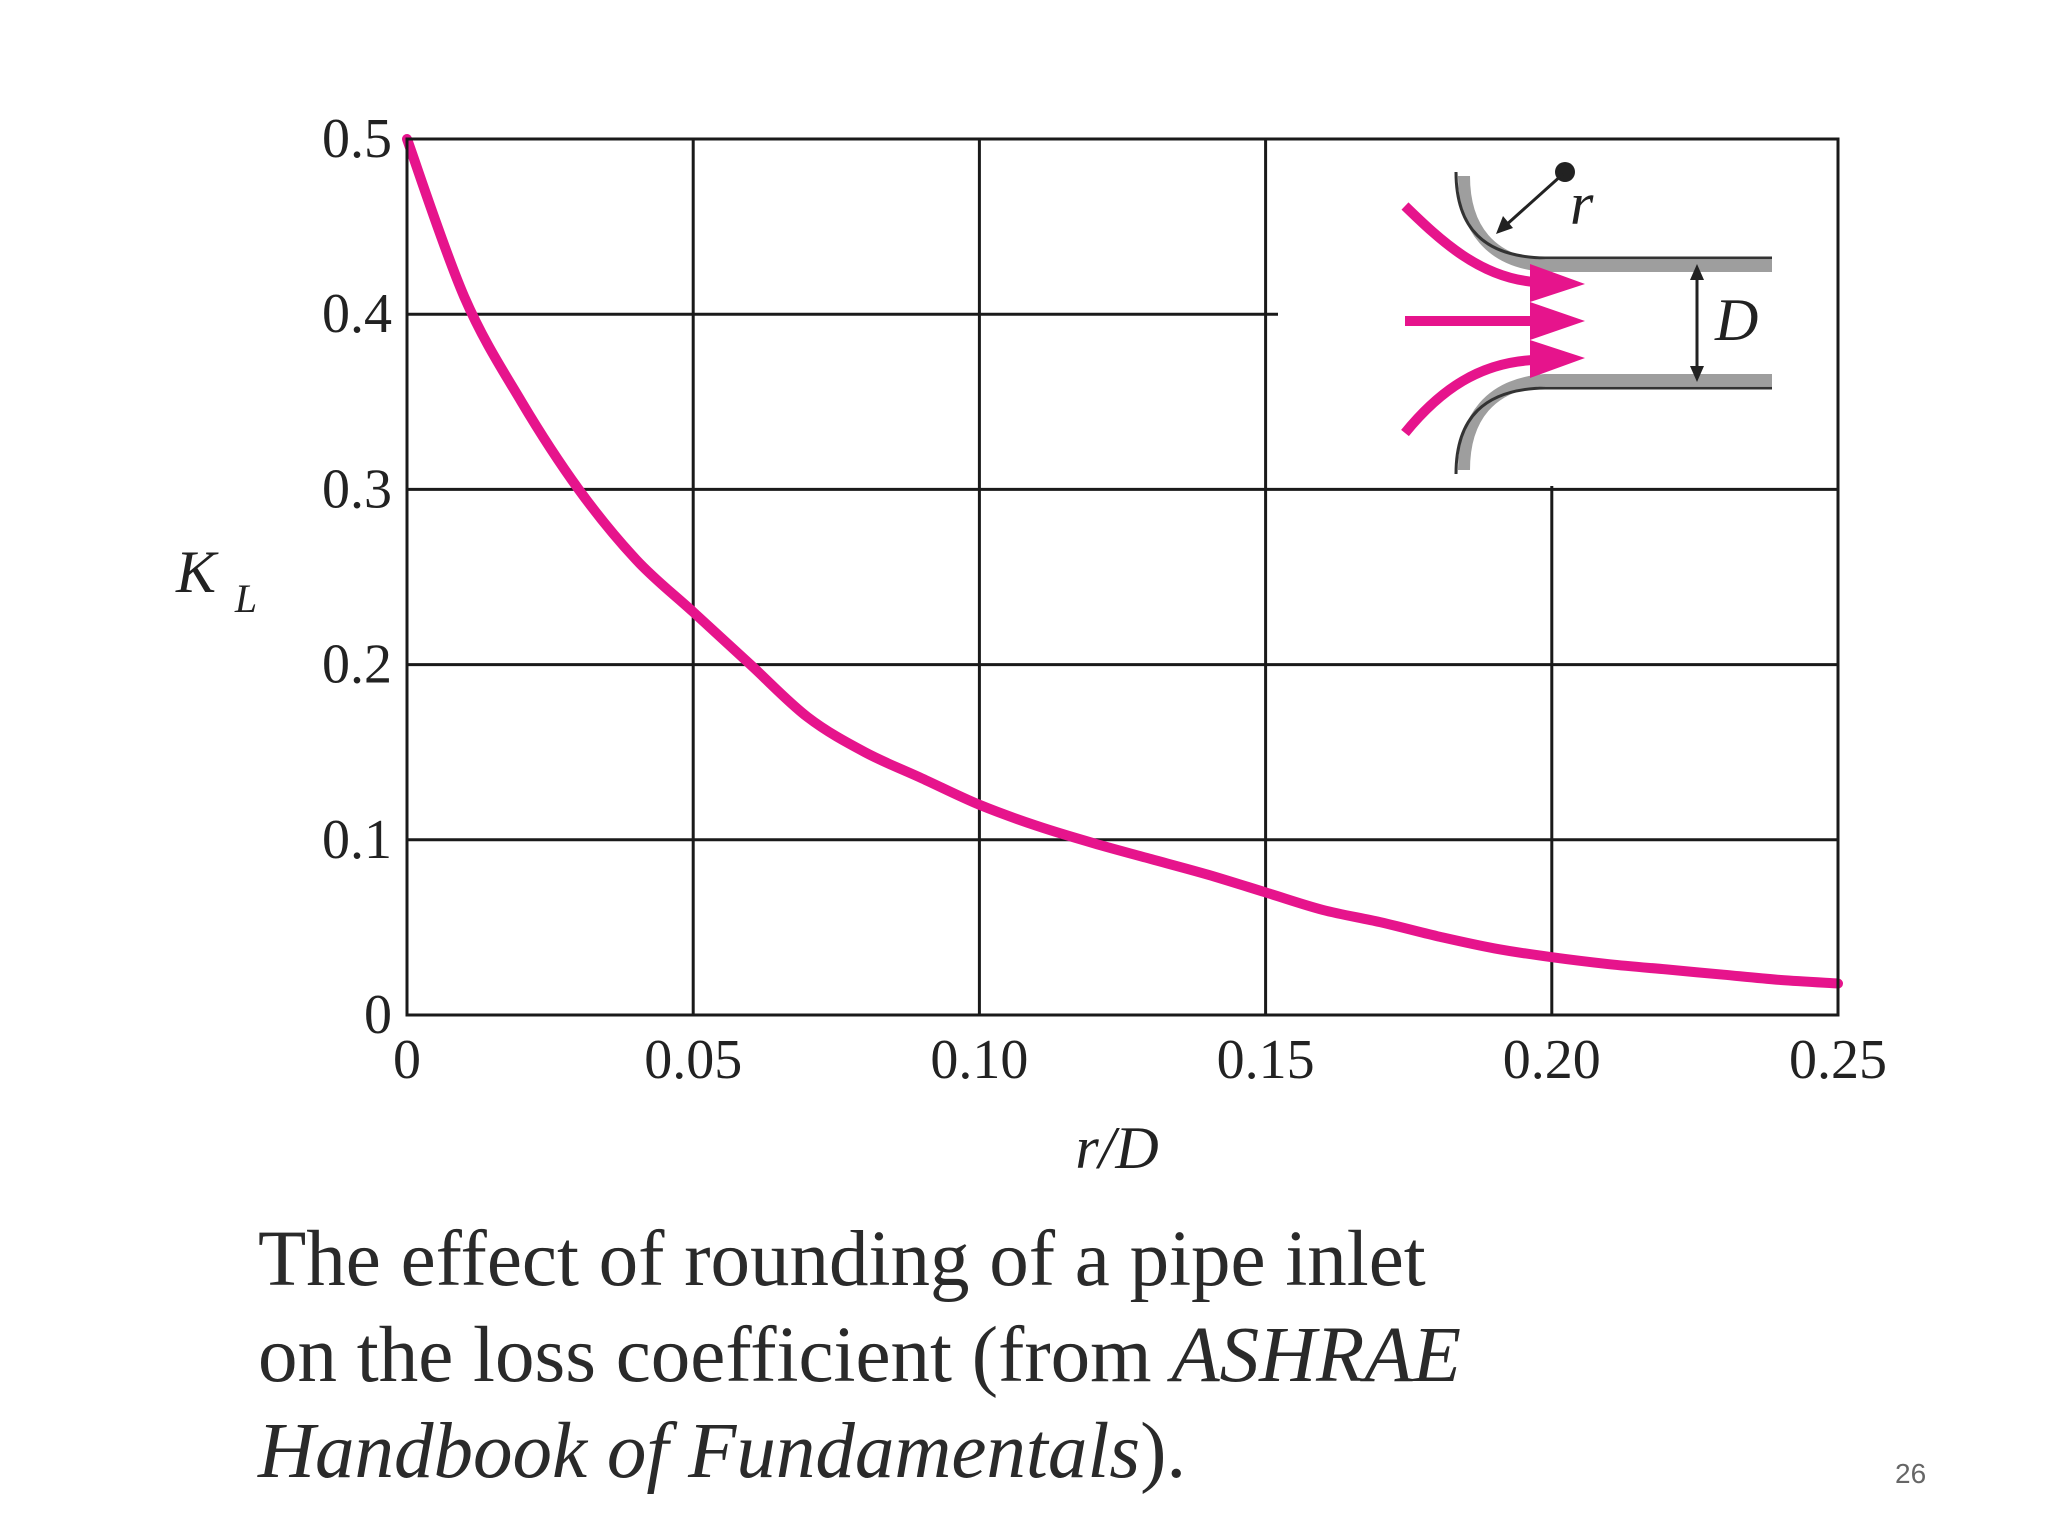 This screenshot has width=2048, height=1536. Describe the element at coordinates (693, 1060) in the screenshot. I see `x-tick-label: 0.05` at that location.